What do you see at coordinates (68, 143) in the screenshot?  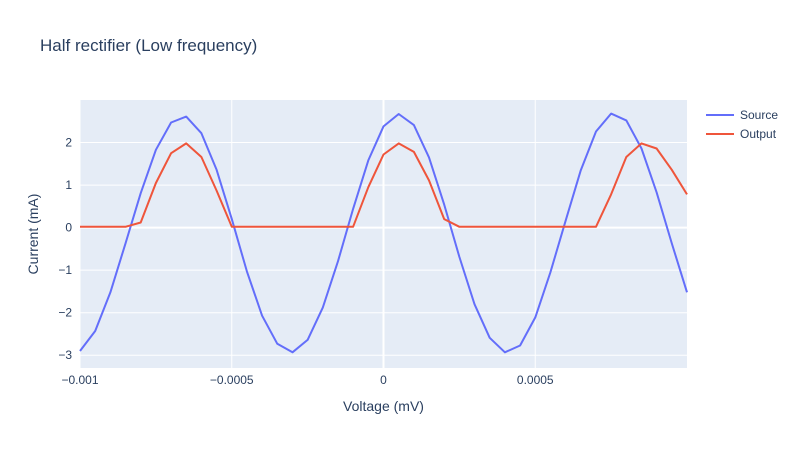 I see `y-tick-label: 2` at bounding box center [68, 143].